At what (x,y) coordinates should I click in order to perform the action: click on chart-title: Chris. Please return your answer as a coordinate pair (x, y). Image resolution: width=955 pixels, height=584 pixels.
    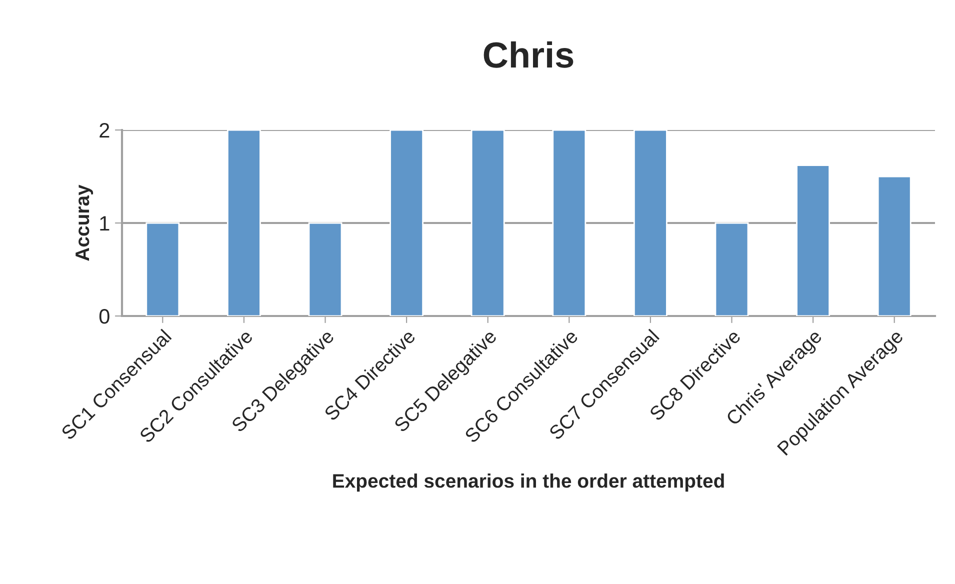
    Looking at the image, I should click on (529, 54).